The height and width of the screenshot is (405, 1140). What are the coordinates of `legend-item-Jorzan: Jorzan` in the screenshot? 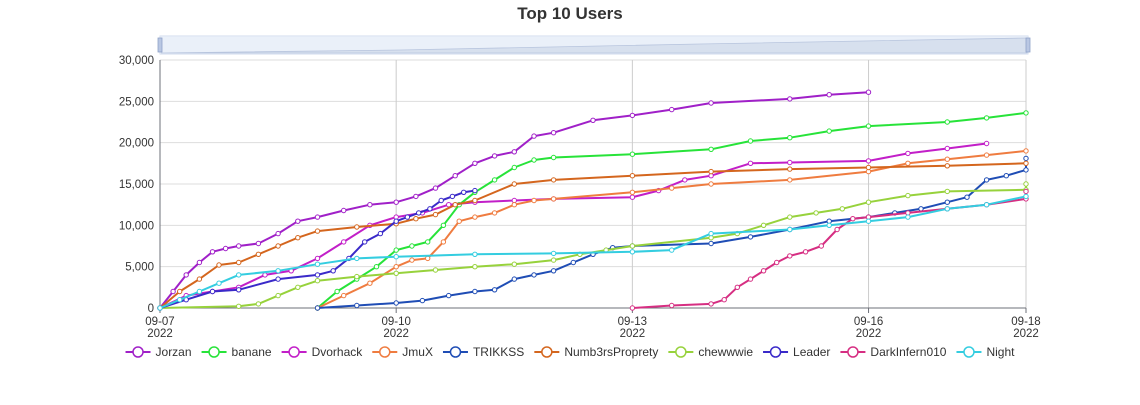 It's located at (158, 352).